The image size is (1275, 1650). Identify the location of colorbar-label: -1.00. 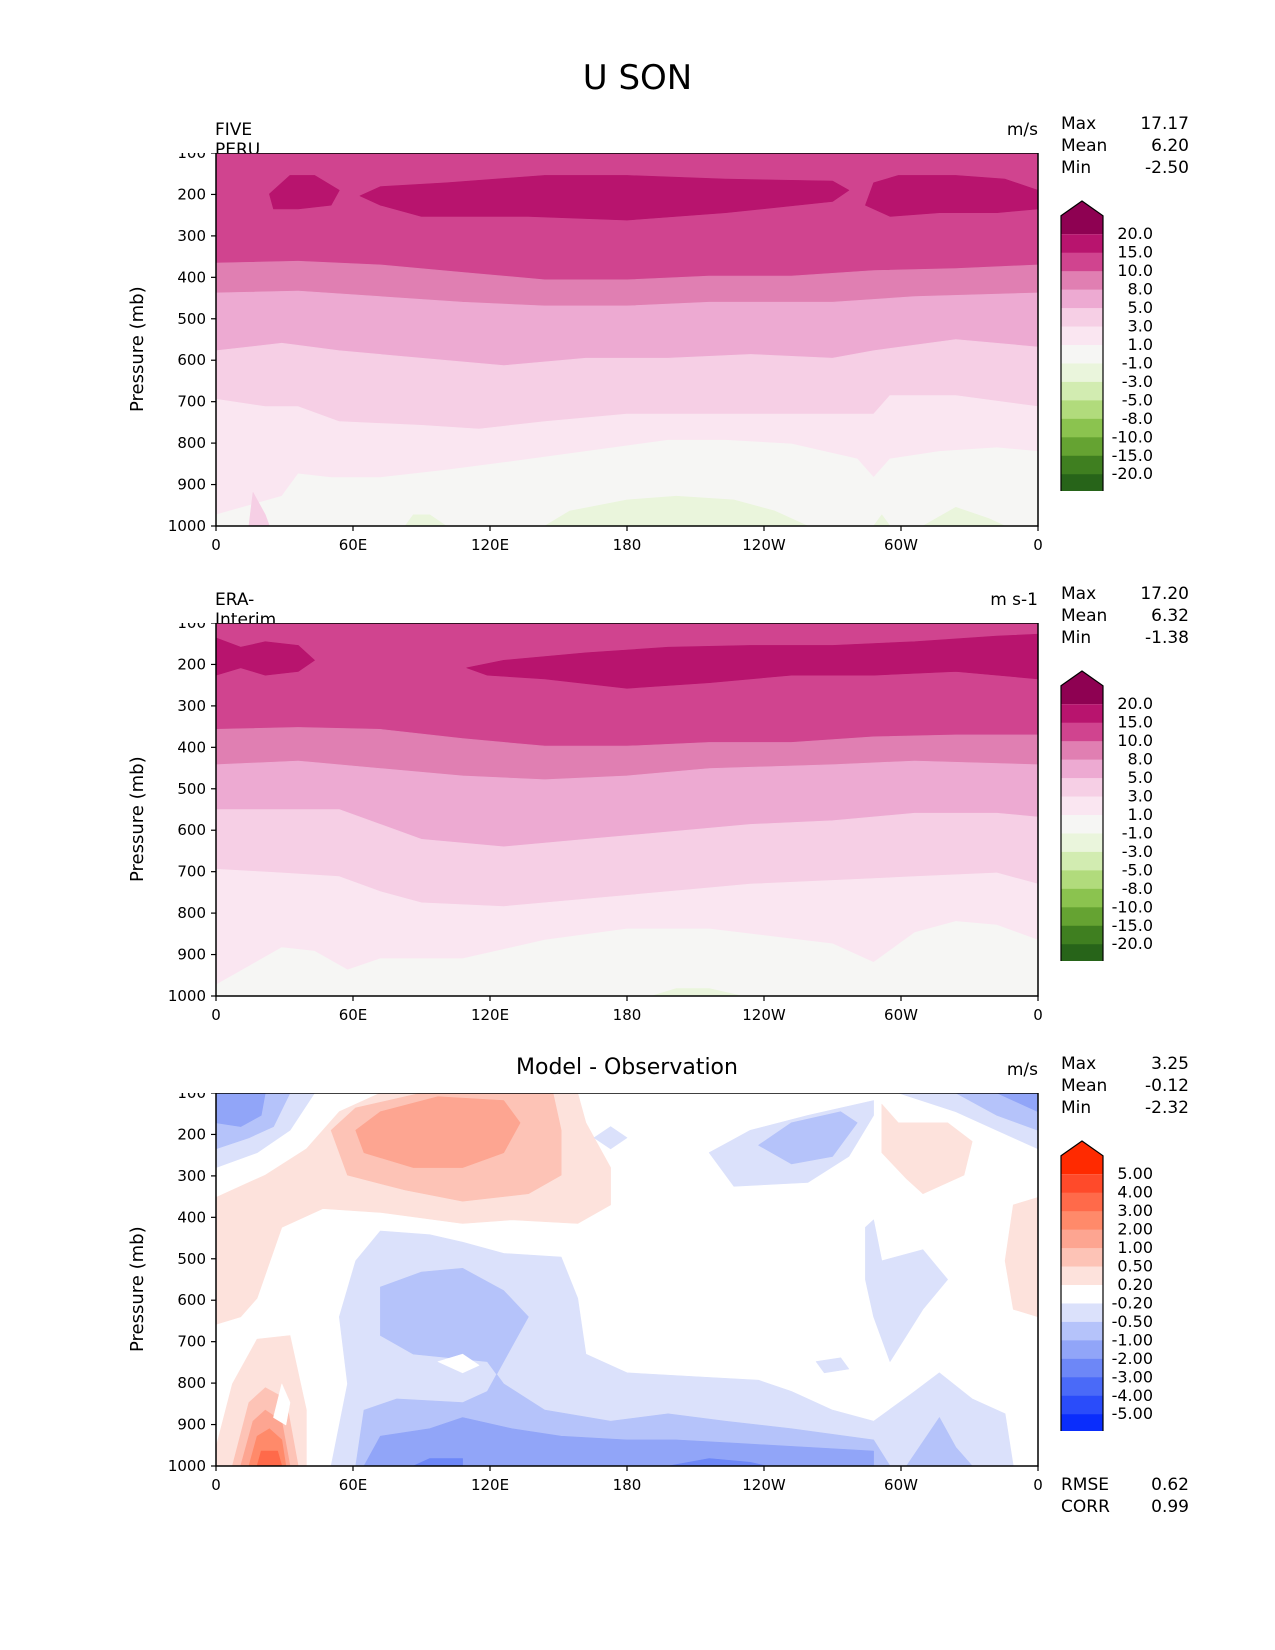
(1132, 1339).